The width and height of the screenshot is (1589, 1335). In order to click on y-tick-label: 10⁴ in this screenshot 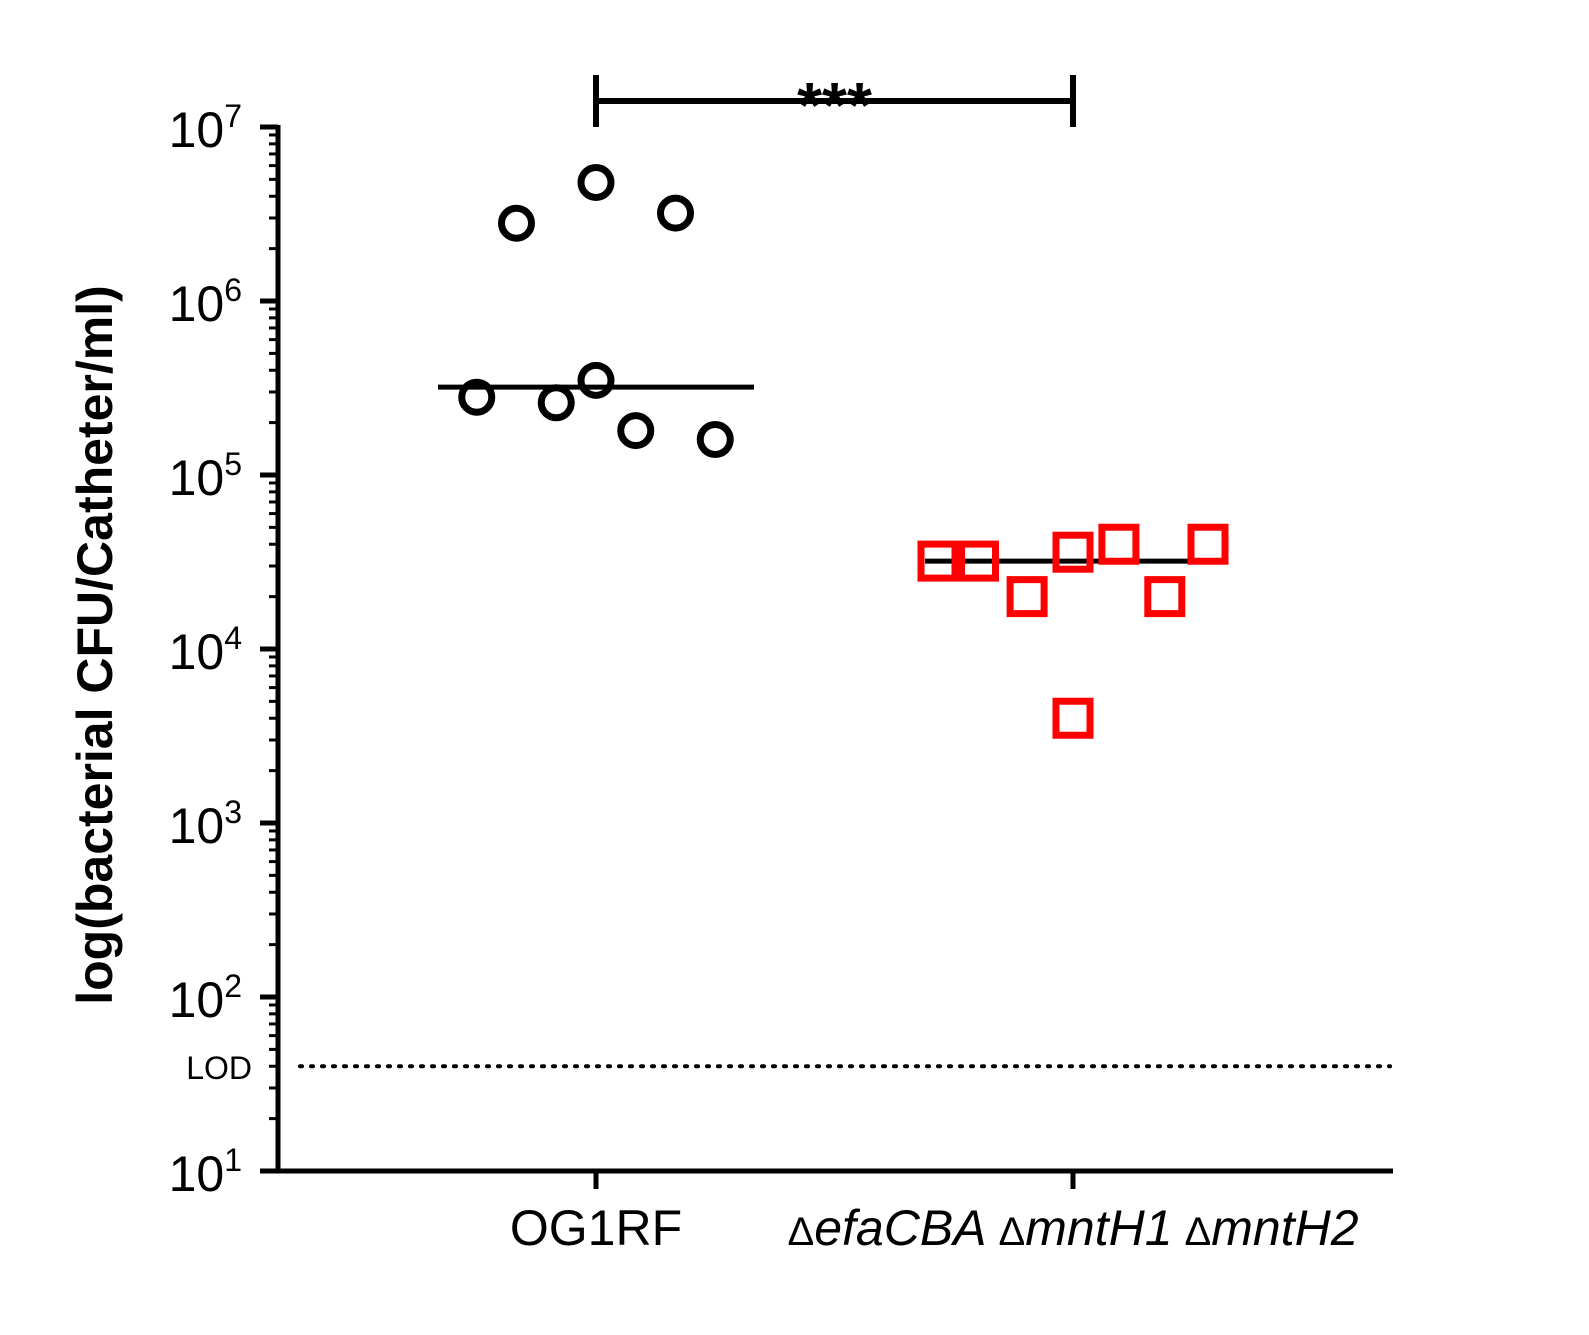, I will do `click(205, 650)`.